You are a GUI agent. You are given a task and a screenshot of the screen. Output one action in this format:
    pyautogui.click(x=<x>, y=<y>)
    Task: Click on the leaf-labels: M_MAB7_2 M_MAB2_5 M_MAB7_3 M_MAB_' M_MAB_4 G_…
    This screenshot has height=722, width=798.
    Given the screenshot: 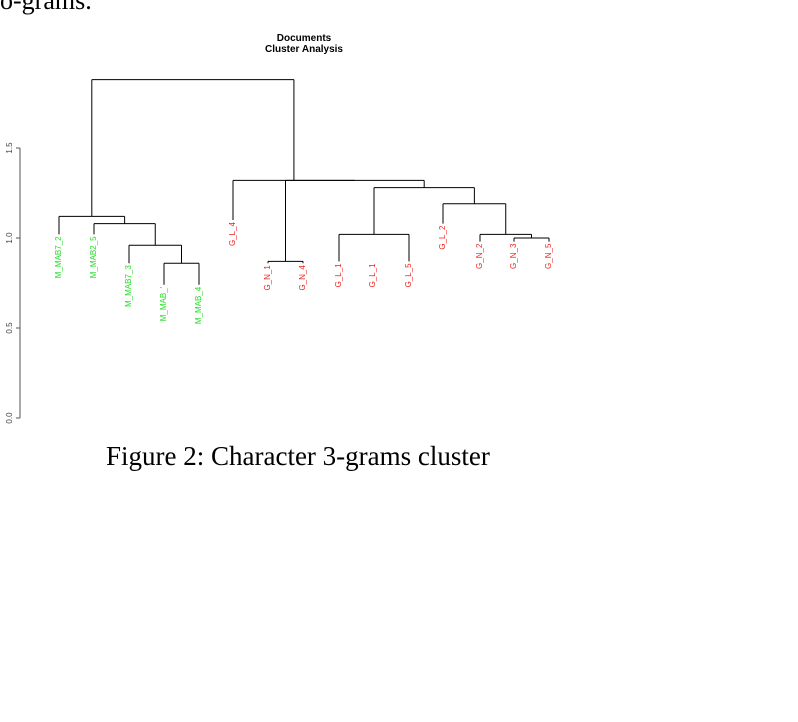 What is the action you would take?
    pyautogui.click(x=303, y=272)
    